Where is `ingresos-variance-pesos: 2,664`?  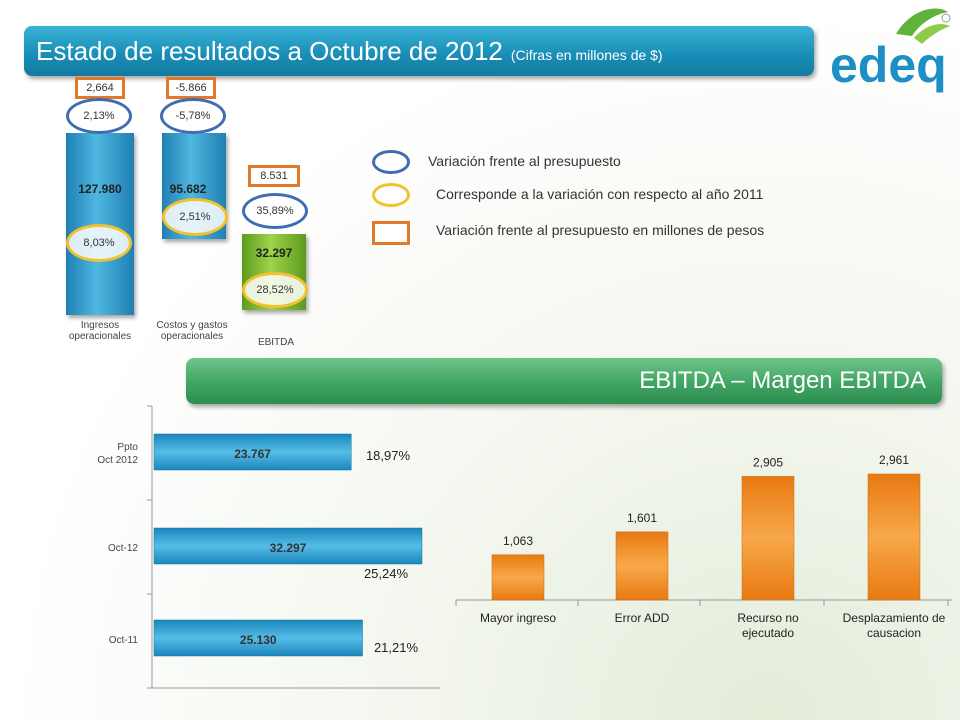 ingresos-variance-pesos: 2,664 is located at coordinates (100, 88).